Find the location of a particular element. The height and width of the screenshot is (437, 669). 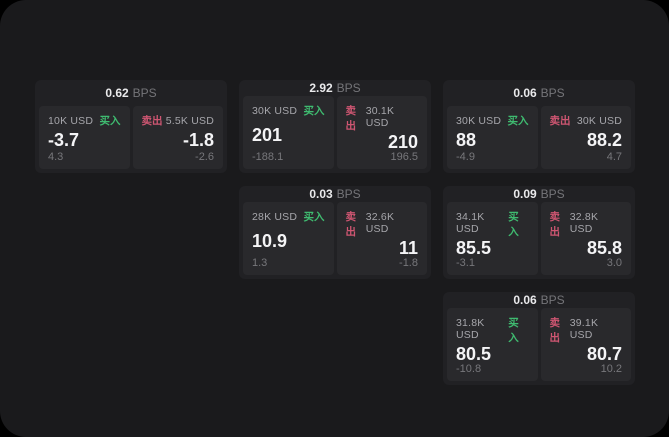

buy-panel: 30K USD 买入 201 -188.1 is located at coordinates (288, 132).